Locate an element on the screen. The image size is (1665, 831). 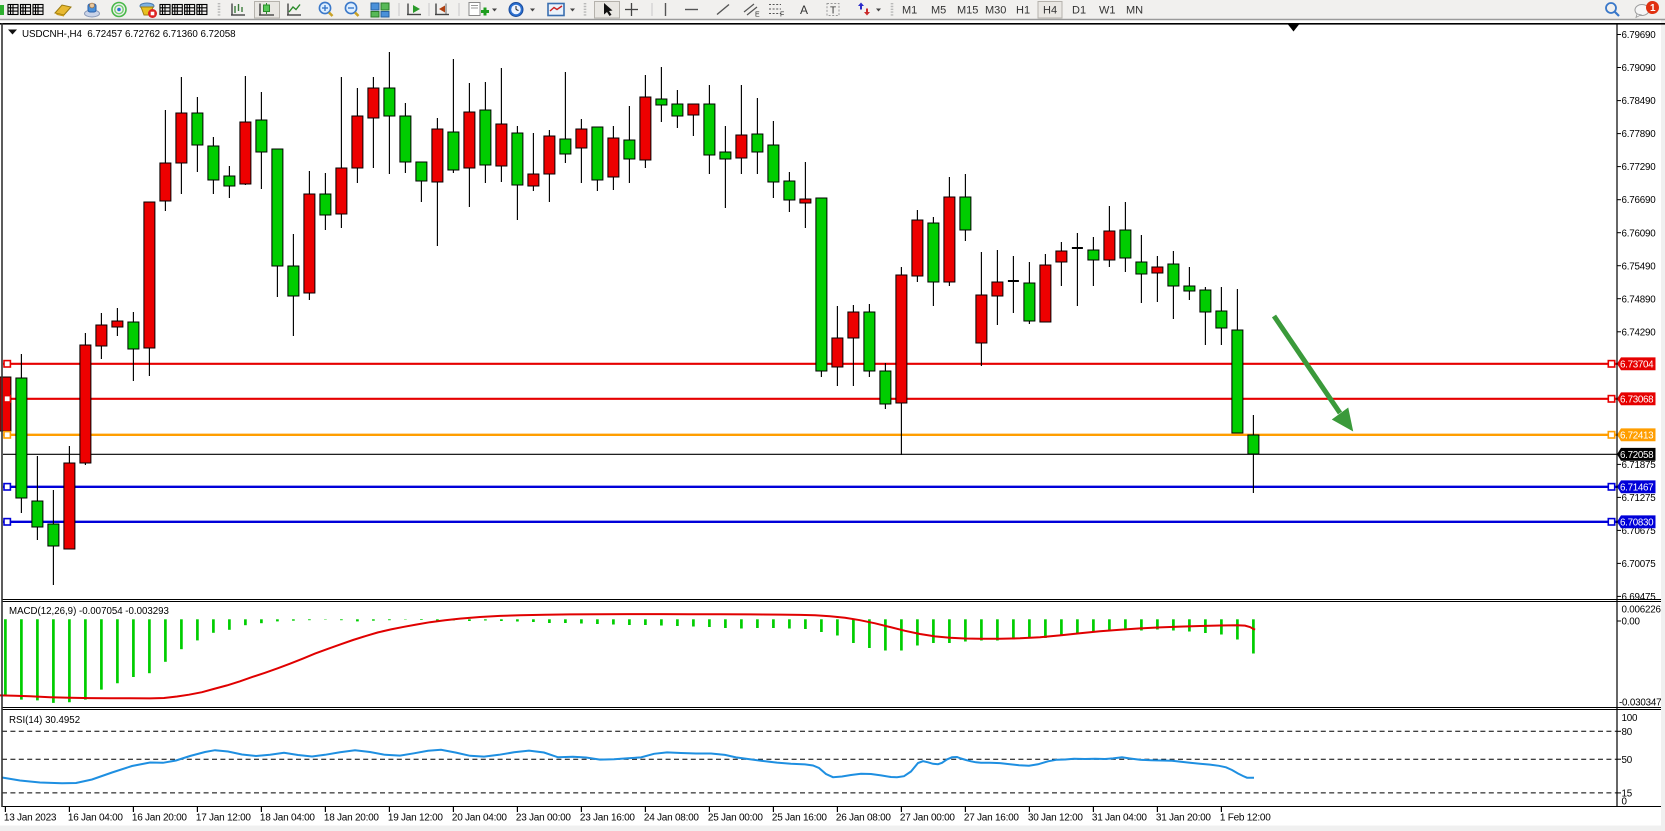
svg-text: 6.76090 is located at coordinates (1639, 233).